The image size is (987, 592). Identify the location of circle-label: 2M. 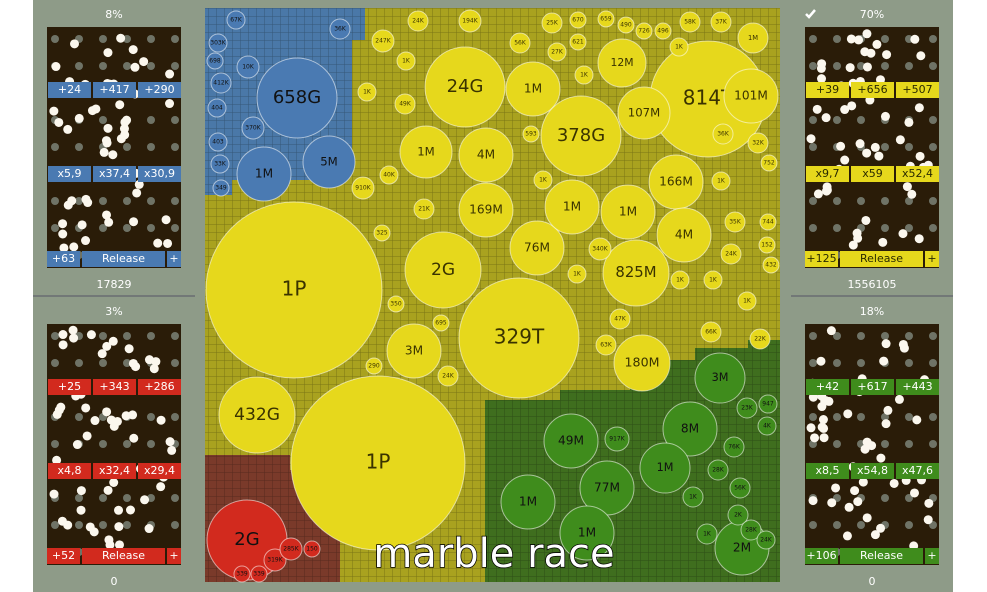
(742, 548).